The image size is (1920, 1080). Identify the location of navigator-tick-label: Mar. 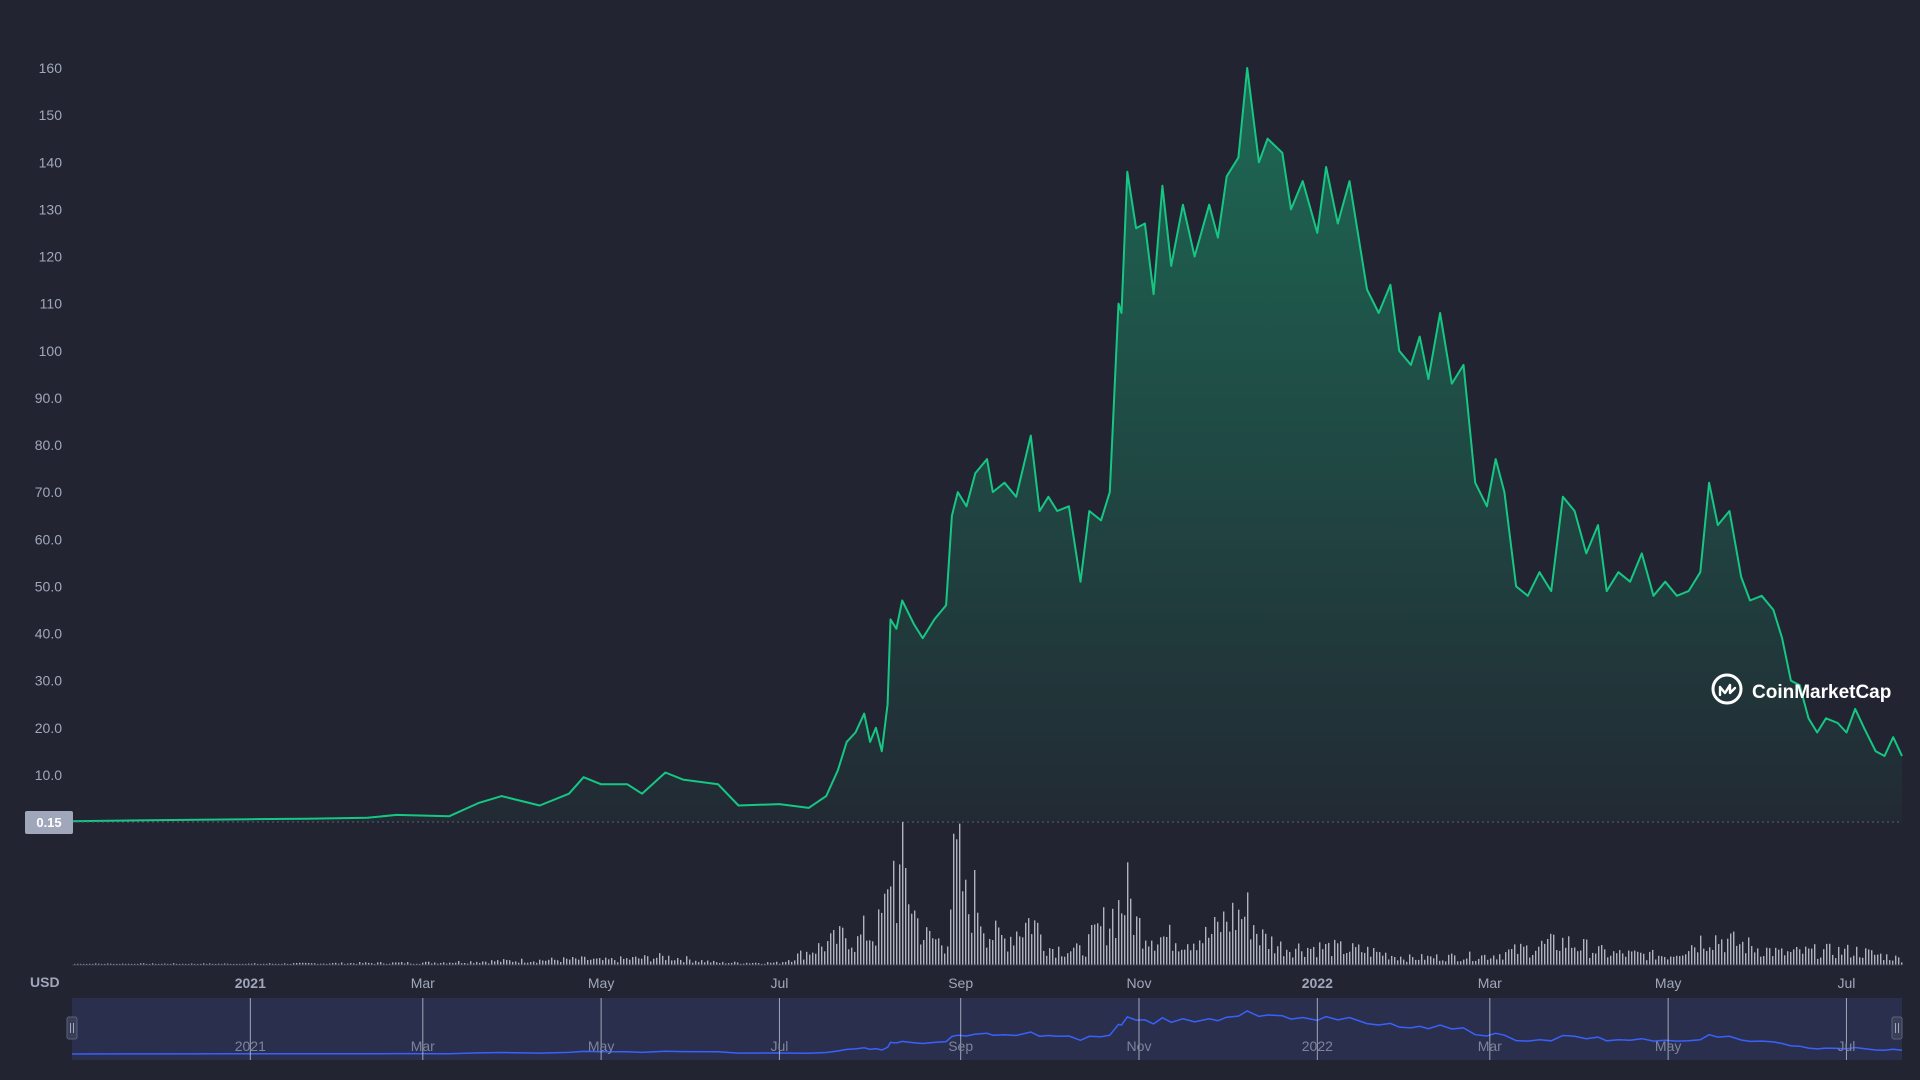
(1490, 1046).